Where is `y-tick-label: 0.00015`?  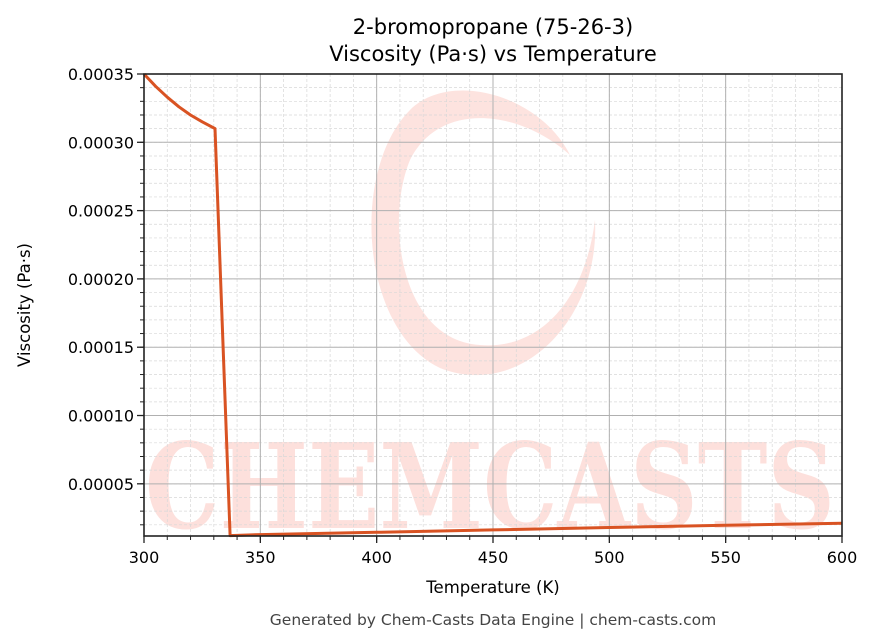
y-tick-label: 0.00015 is located at coordinates (101, 347).